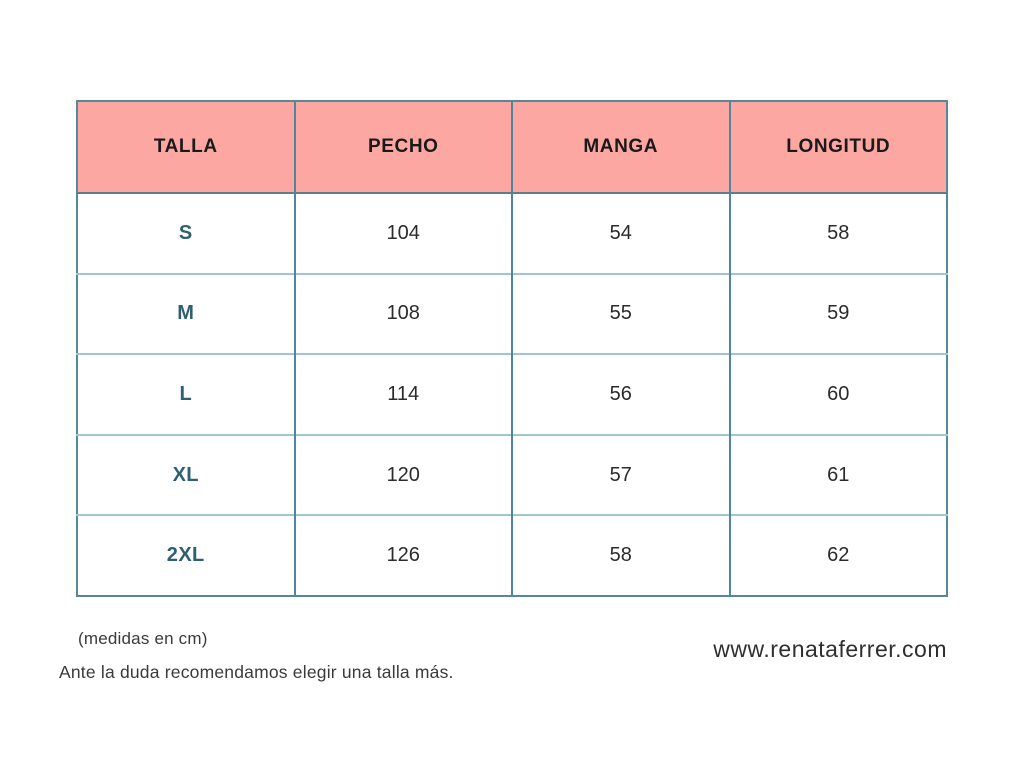 The width and height of the screenshot is (1024, 768). Describe the element at coordinates (402, 474) in the screenshot. I see `measure-cell-pecho: 120` at that location.